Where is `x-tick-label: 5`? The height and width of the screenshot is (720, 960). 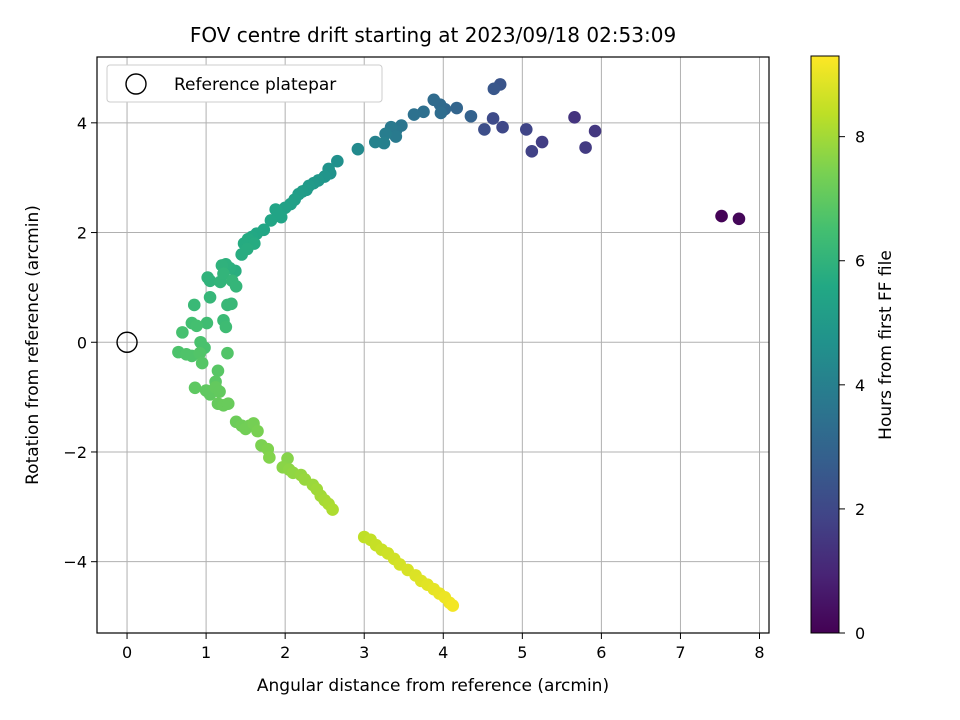 x-tick-label: 5 is located at coordinates (522, 652).